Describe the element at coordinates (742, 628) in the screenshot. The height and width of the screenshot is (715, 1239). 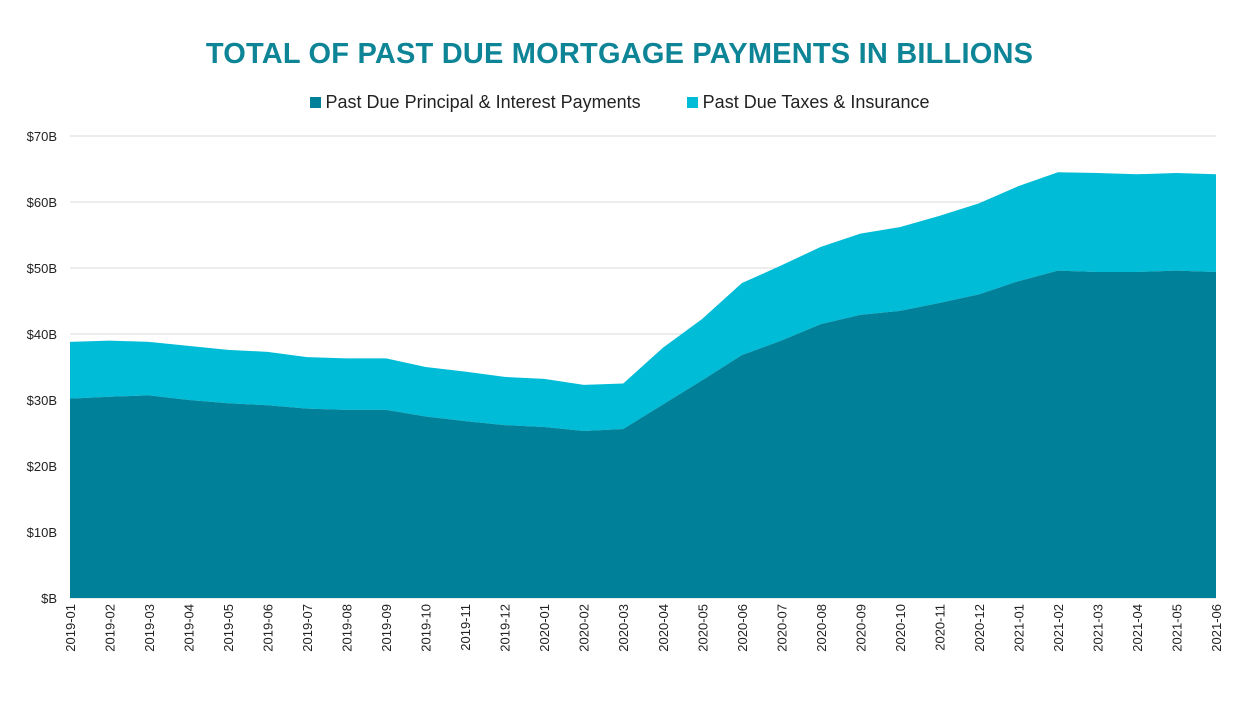
I see `x-tick-label: 2020-06` at that location.